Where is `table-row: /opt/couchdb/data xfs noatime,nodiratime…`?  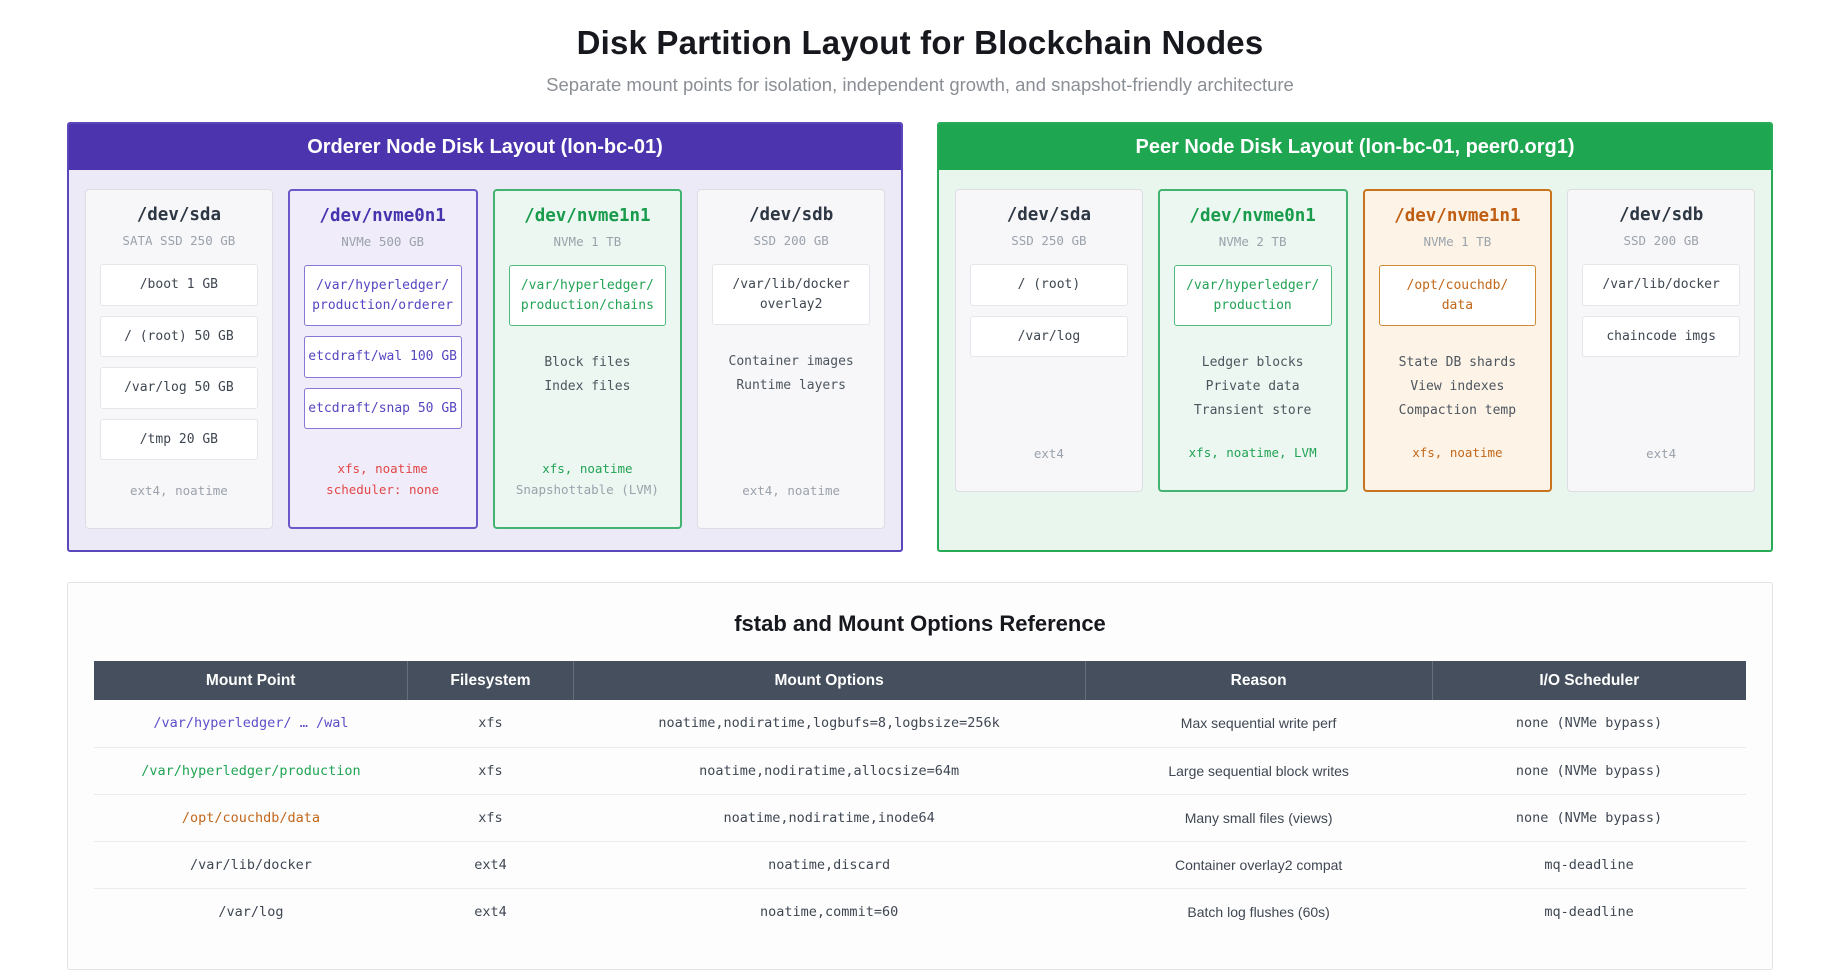 table-row: /opt/couchdb/data xfs noatime,nodiratime… is located at coordinates (920, 817).